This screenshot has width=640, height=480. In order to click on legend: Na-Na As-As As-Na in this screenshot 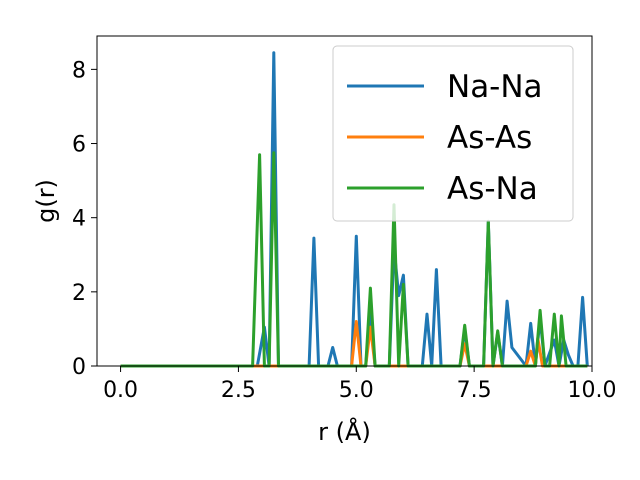, I will do `click(453, 133)`.